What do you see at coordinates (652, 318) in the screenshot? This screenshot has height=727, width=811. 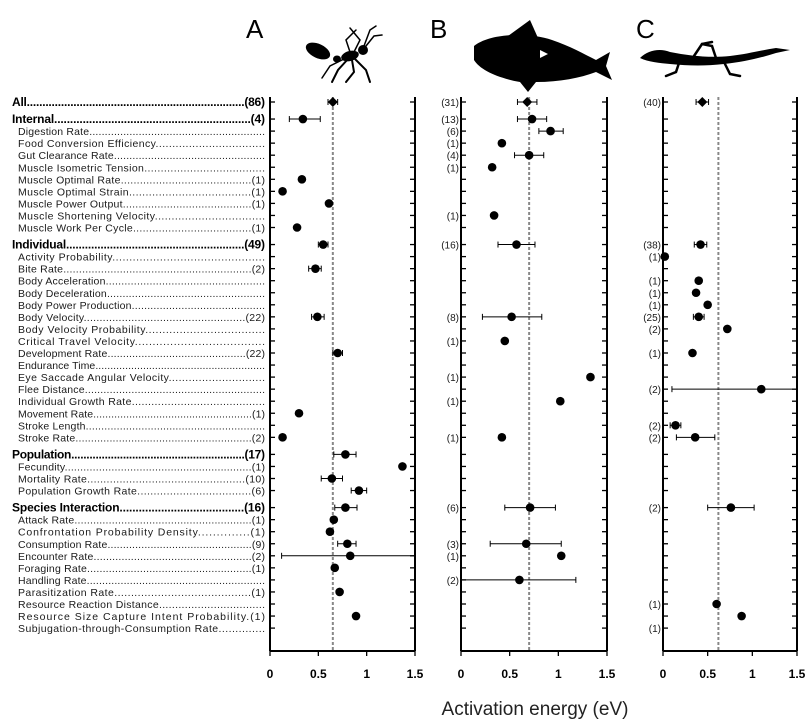 I see `sample-count: (25)` at bounding box center [652, 318].